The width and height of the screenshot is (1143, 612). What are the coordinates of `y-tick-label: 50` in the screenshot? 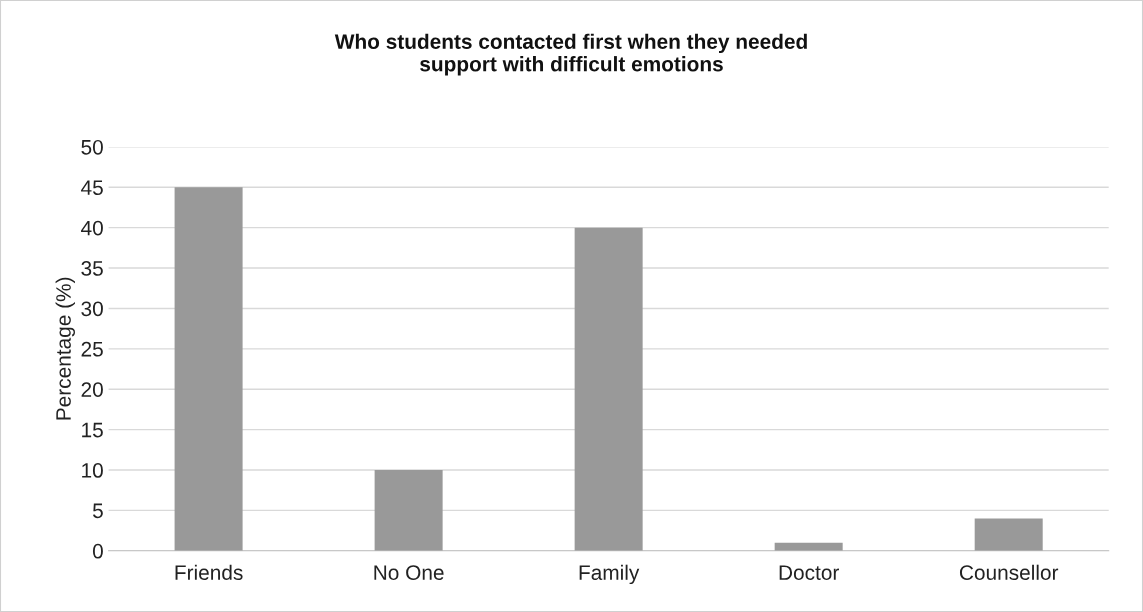 It's located at (92, 147).